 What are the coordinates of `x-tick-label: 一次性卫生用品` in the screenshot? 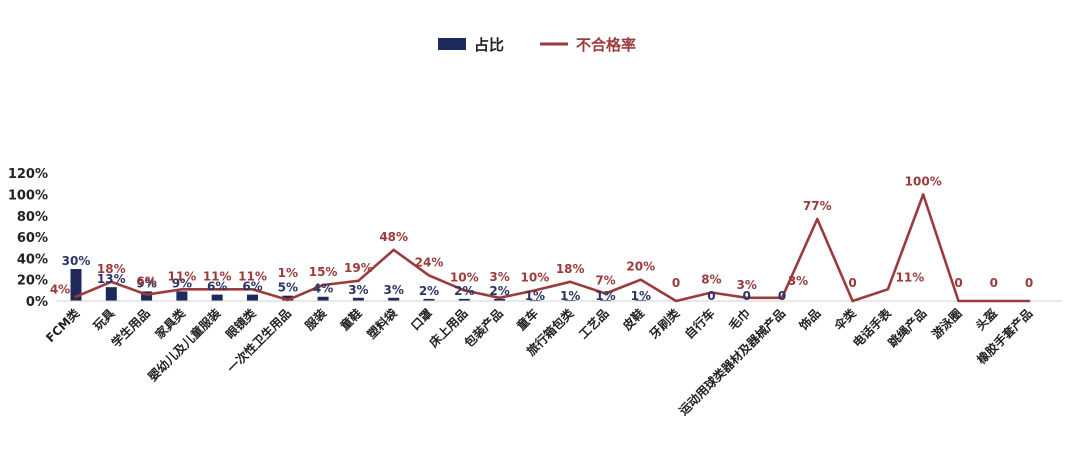 It's located at (259, 341).